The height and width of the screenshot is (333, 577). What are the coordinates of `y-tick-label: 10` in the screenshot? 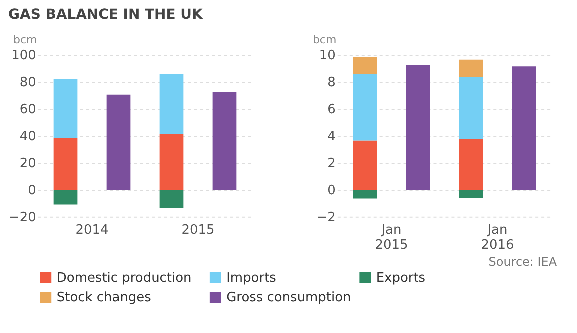 It's located at (327, 56).